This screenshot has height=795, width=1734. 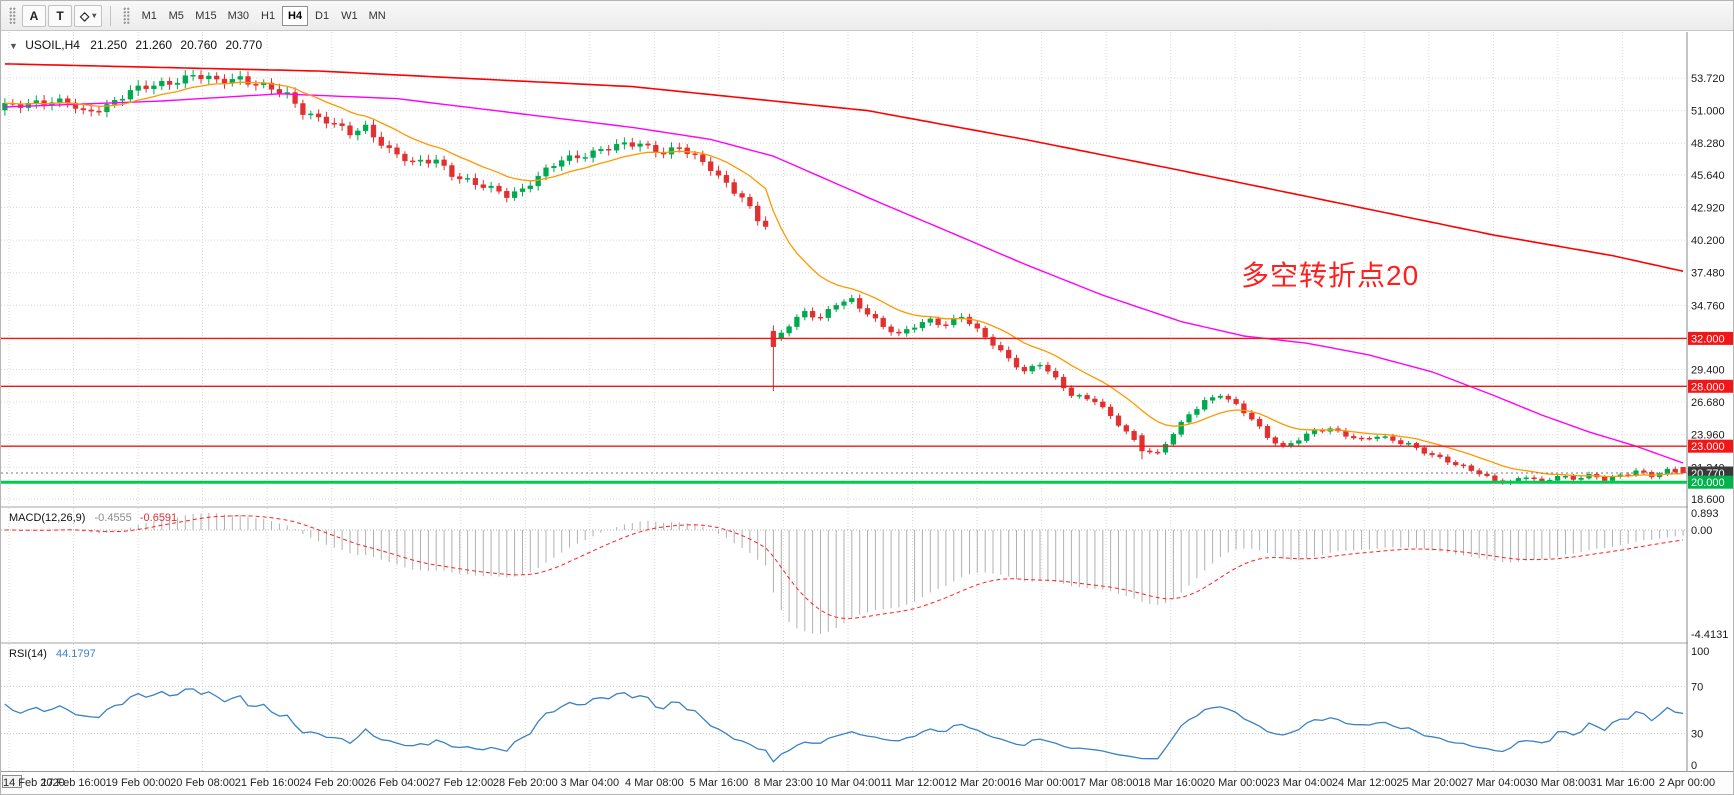 I want to click on time-axis-label: 5 Mar 16:00, so click(x=719, y=783).